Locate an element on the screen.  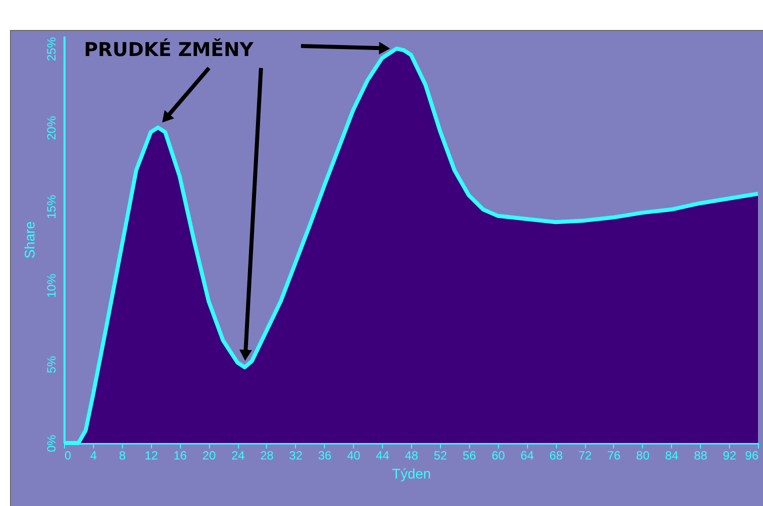
x-tick-label: 28 is located at coordinates (267, 455).